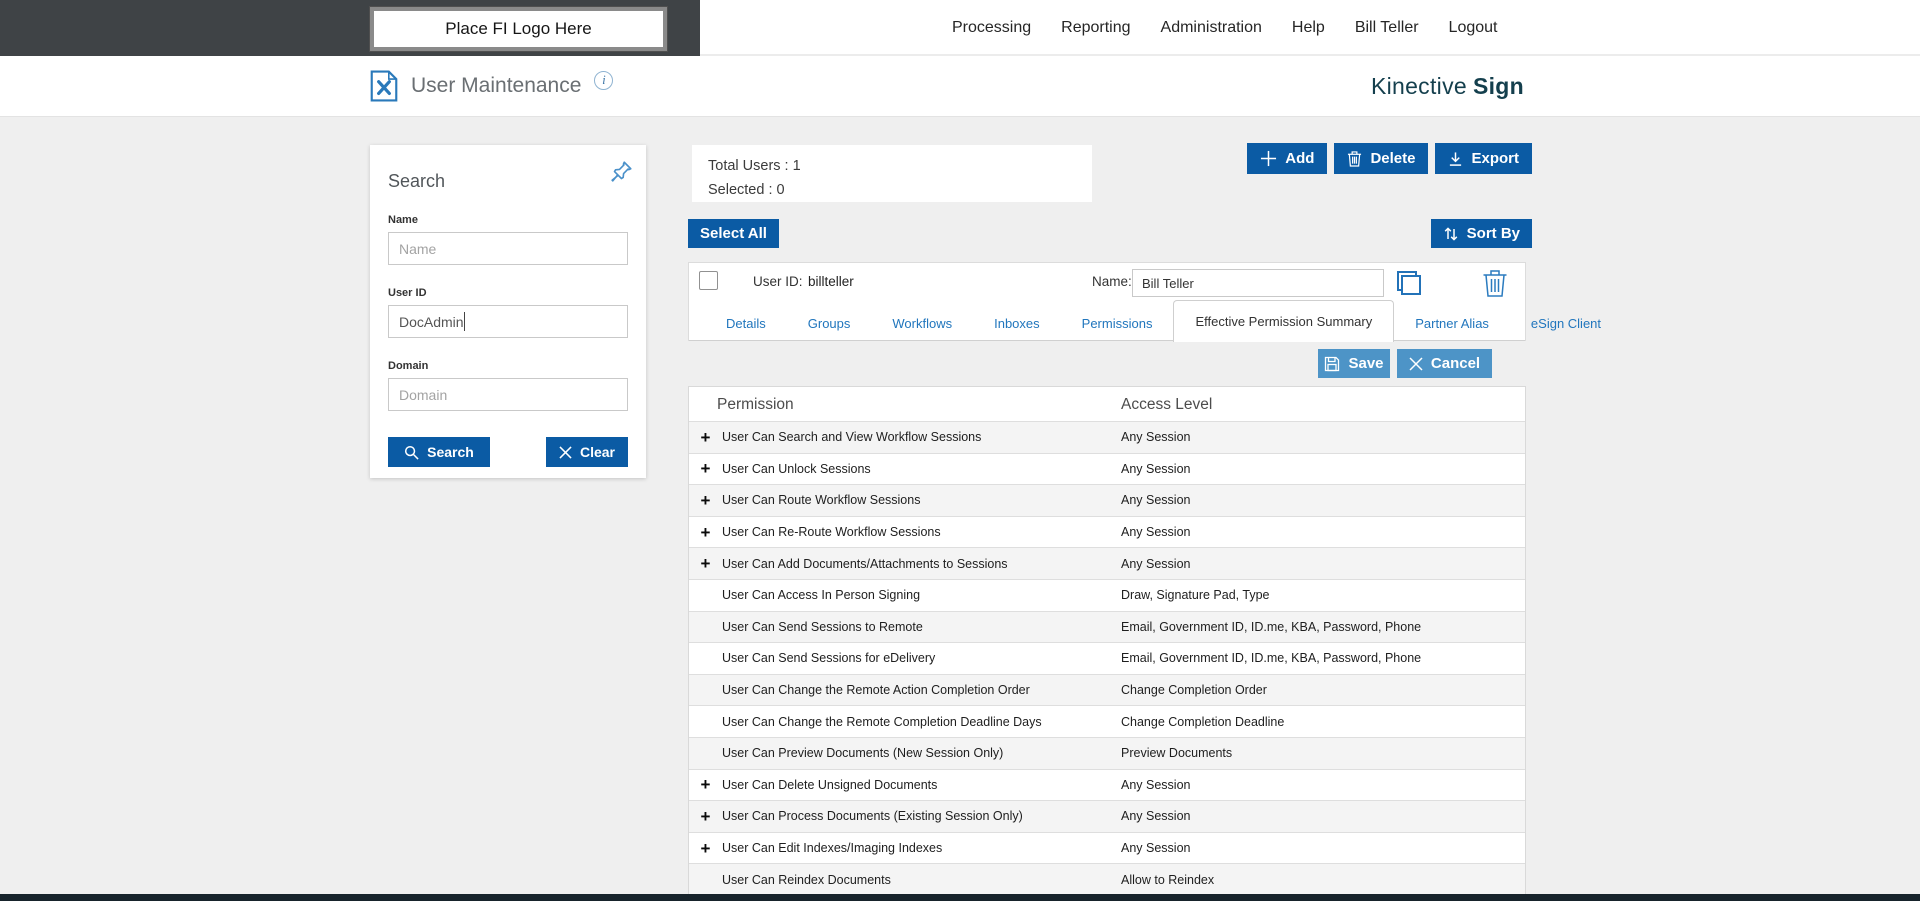 The image size is (1920, 901). Describe the element at coordinates (740, 190) in the screenshot. I see `selected-label: Selected :` at that location.